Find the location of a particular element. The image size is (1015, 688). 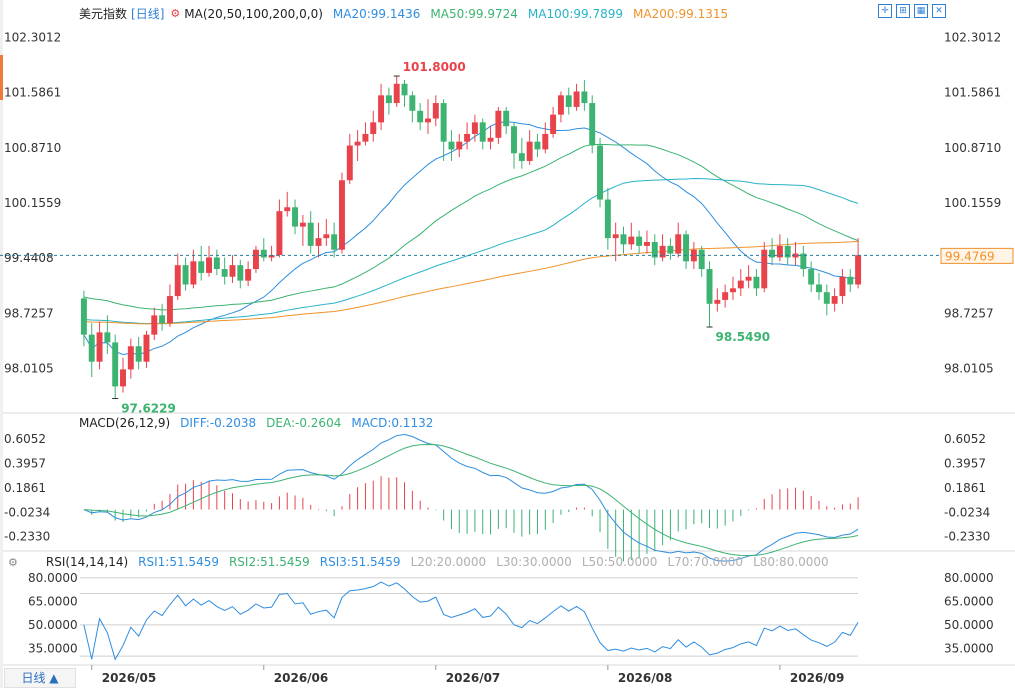

rsi-y-tick-right: 80.0000 is located at coordinates (969, 578).